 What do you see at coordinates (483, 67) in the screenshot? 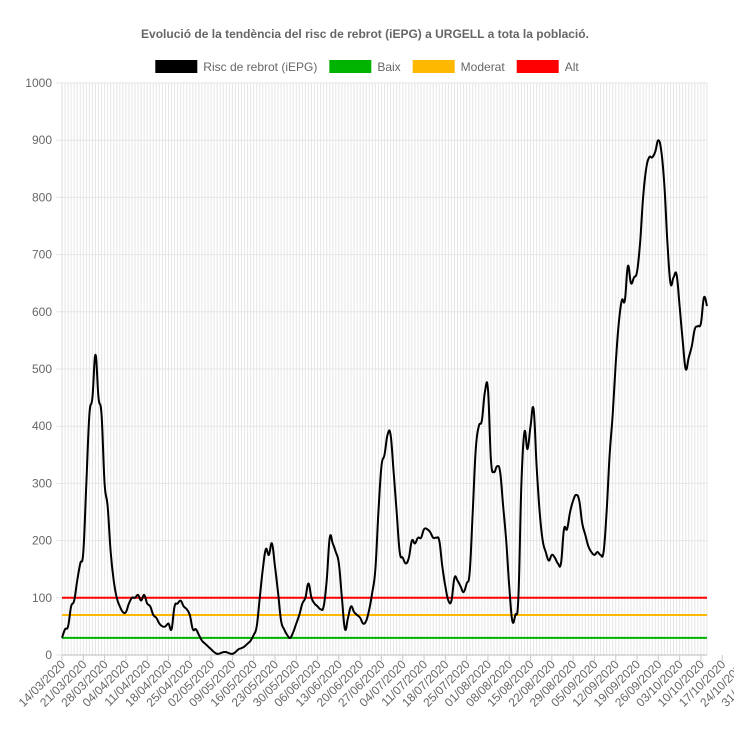
I see `legend-label: Moderat` at bounding box center [483, 67].